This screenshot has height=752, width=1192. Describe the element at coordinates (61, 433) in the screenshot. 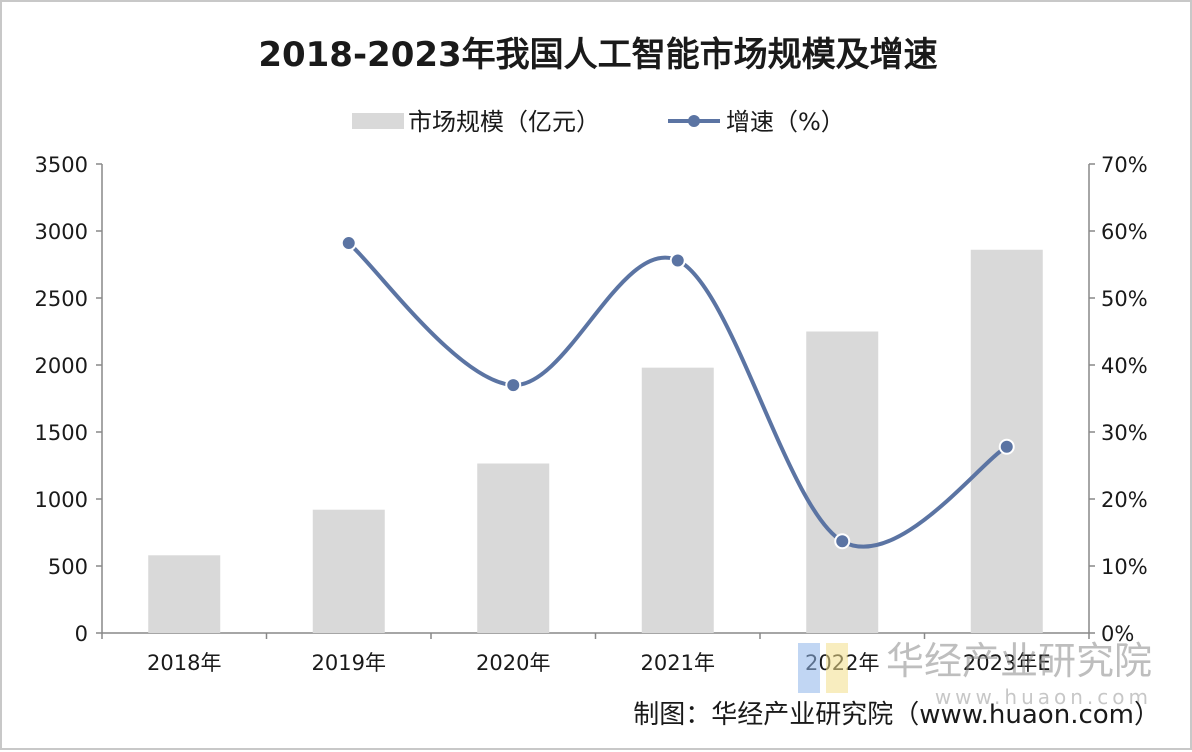

I see `left-y-tick-label: 1500` at that location.